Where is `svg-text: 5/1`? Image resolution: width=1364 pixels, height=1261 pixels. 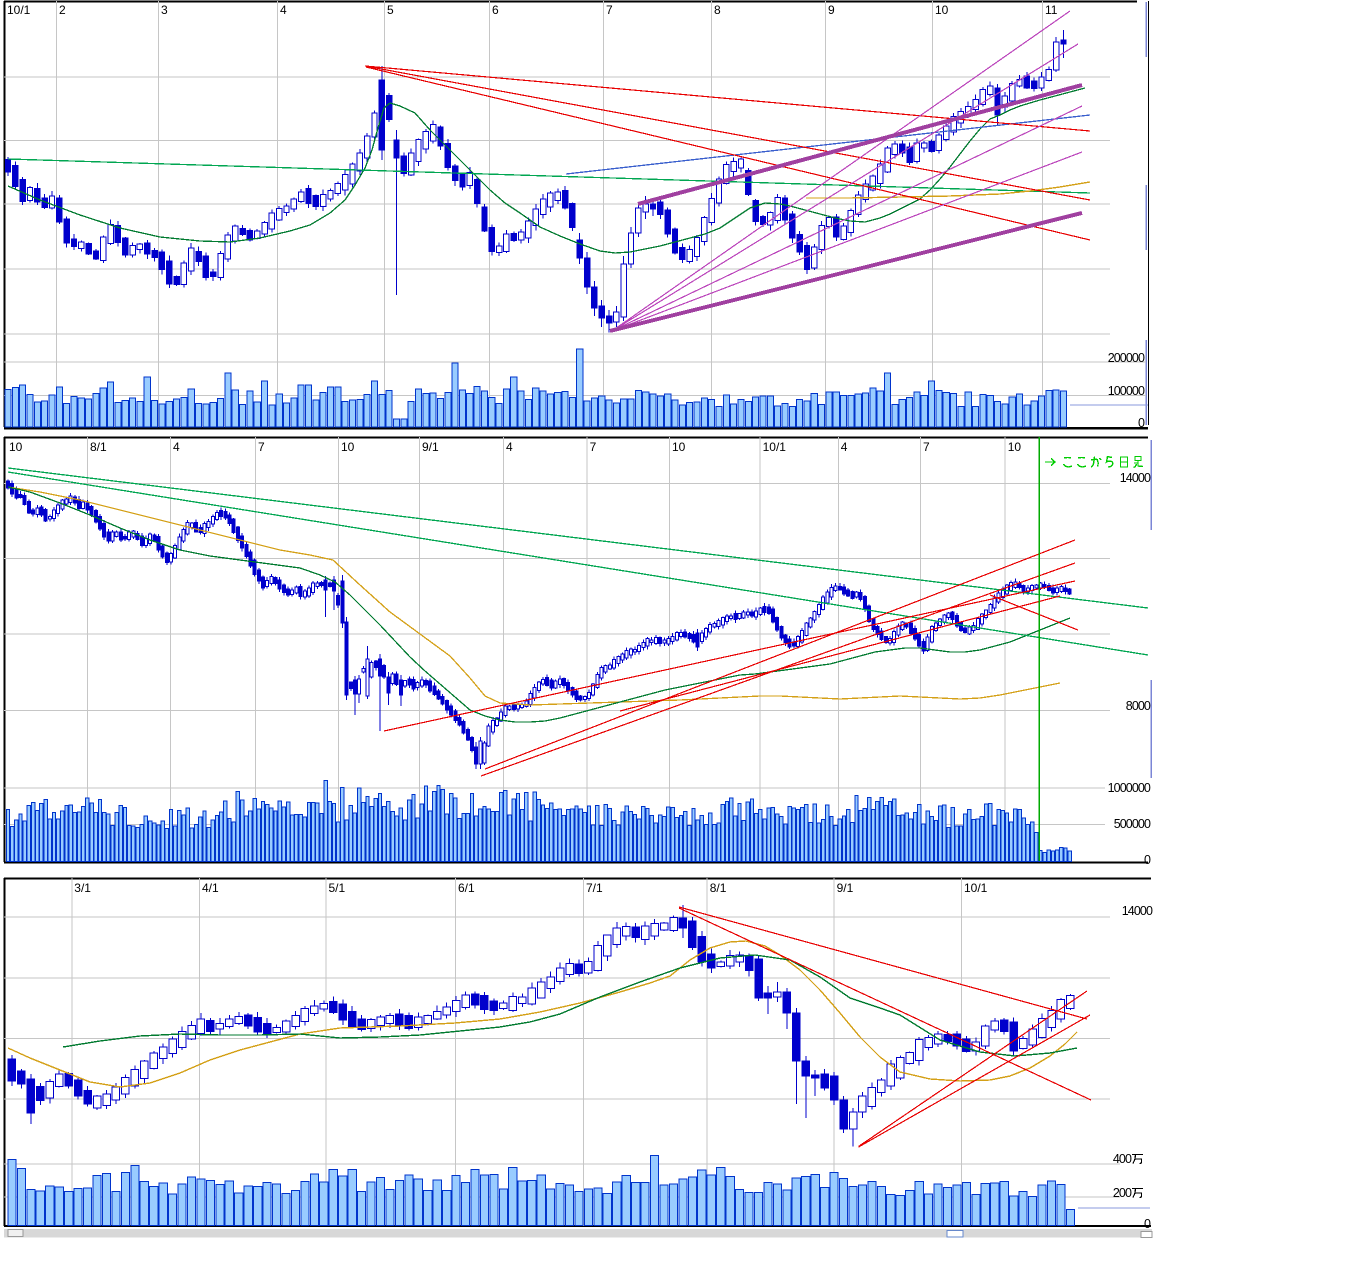 svg-text: 5/1 is located at coordinates (337, 888).